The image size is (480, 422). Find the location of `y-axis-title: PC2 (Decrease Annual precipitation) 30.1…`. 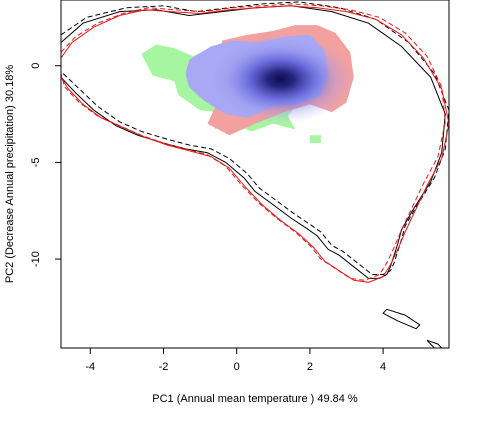

y-axis-title: PC2 (Decrease Annual precipitation) 30.1… is located at coordinates (10, 174).